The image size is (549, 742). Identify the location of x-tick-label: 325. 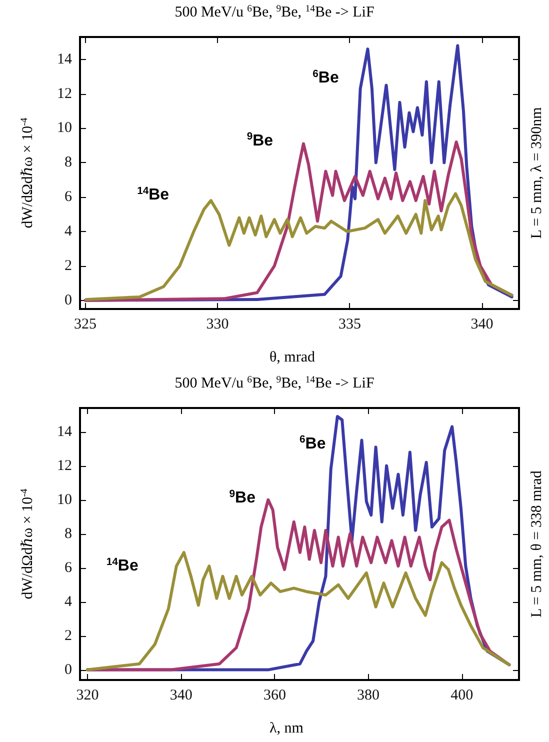
(85, 324).